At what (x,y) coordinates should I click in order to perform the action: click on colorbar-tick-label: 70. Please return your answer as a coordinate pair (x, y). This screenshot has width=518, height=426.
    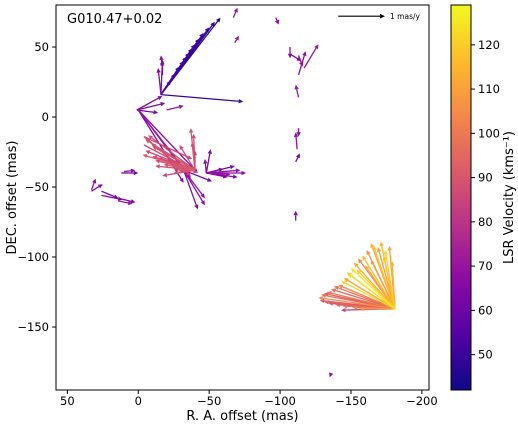
    Looking at the image, I should click on (485, 266).